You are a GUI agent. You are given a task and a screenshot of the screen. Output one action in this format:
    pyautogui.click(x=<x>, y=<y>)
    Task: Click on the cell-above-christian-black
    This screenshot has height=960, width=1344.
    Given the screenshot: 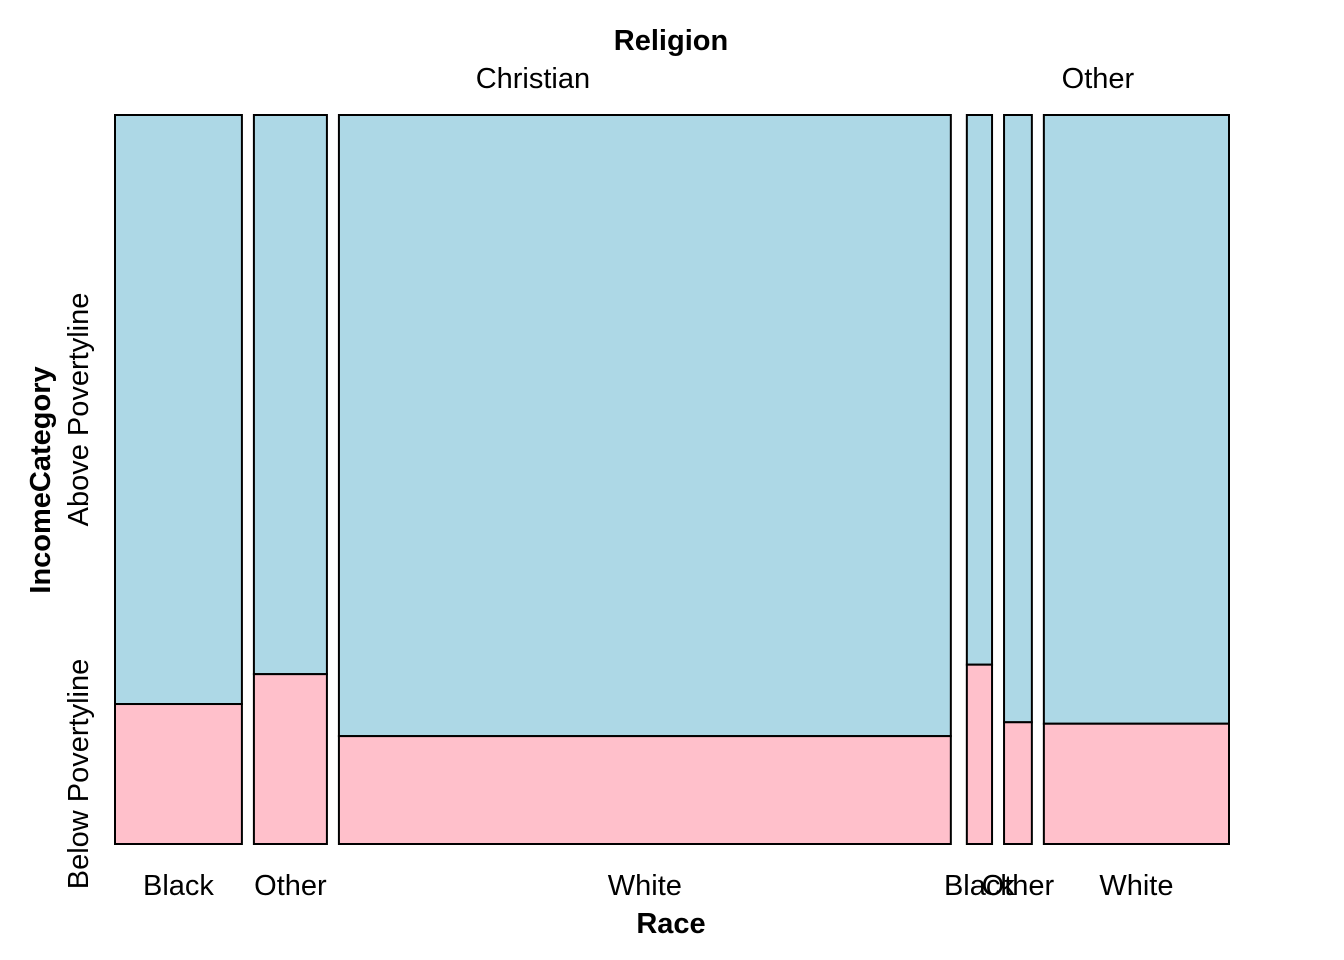 What is the action you would take?
    pyautogui.click(x=178, y=410)
    